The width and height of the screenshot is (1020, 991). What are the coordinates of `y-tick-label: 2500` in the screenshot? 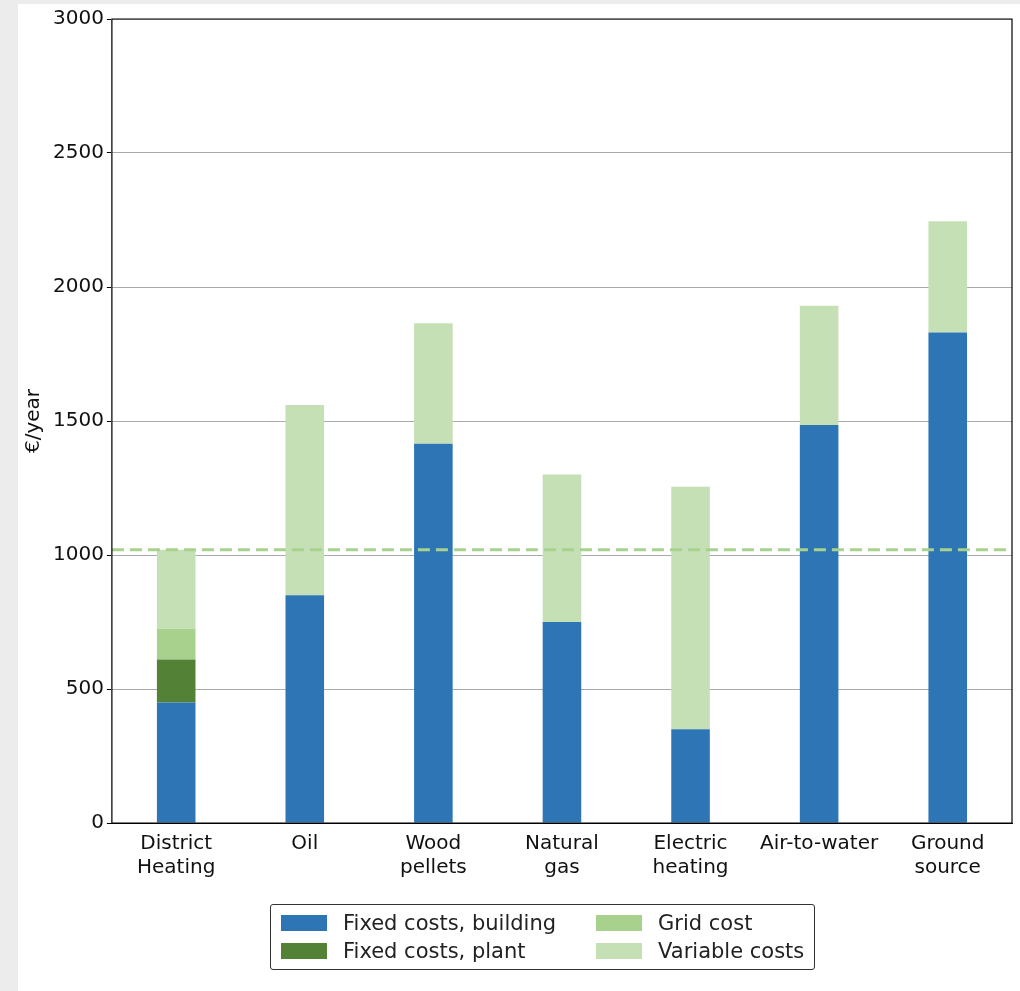 It's located at (78, 151).